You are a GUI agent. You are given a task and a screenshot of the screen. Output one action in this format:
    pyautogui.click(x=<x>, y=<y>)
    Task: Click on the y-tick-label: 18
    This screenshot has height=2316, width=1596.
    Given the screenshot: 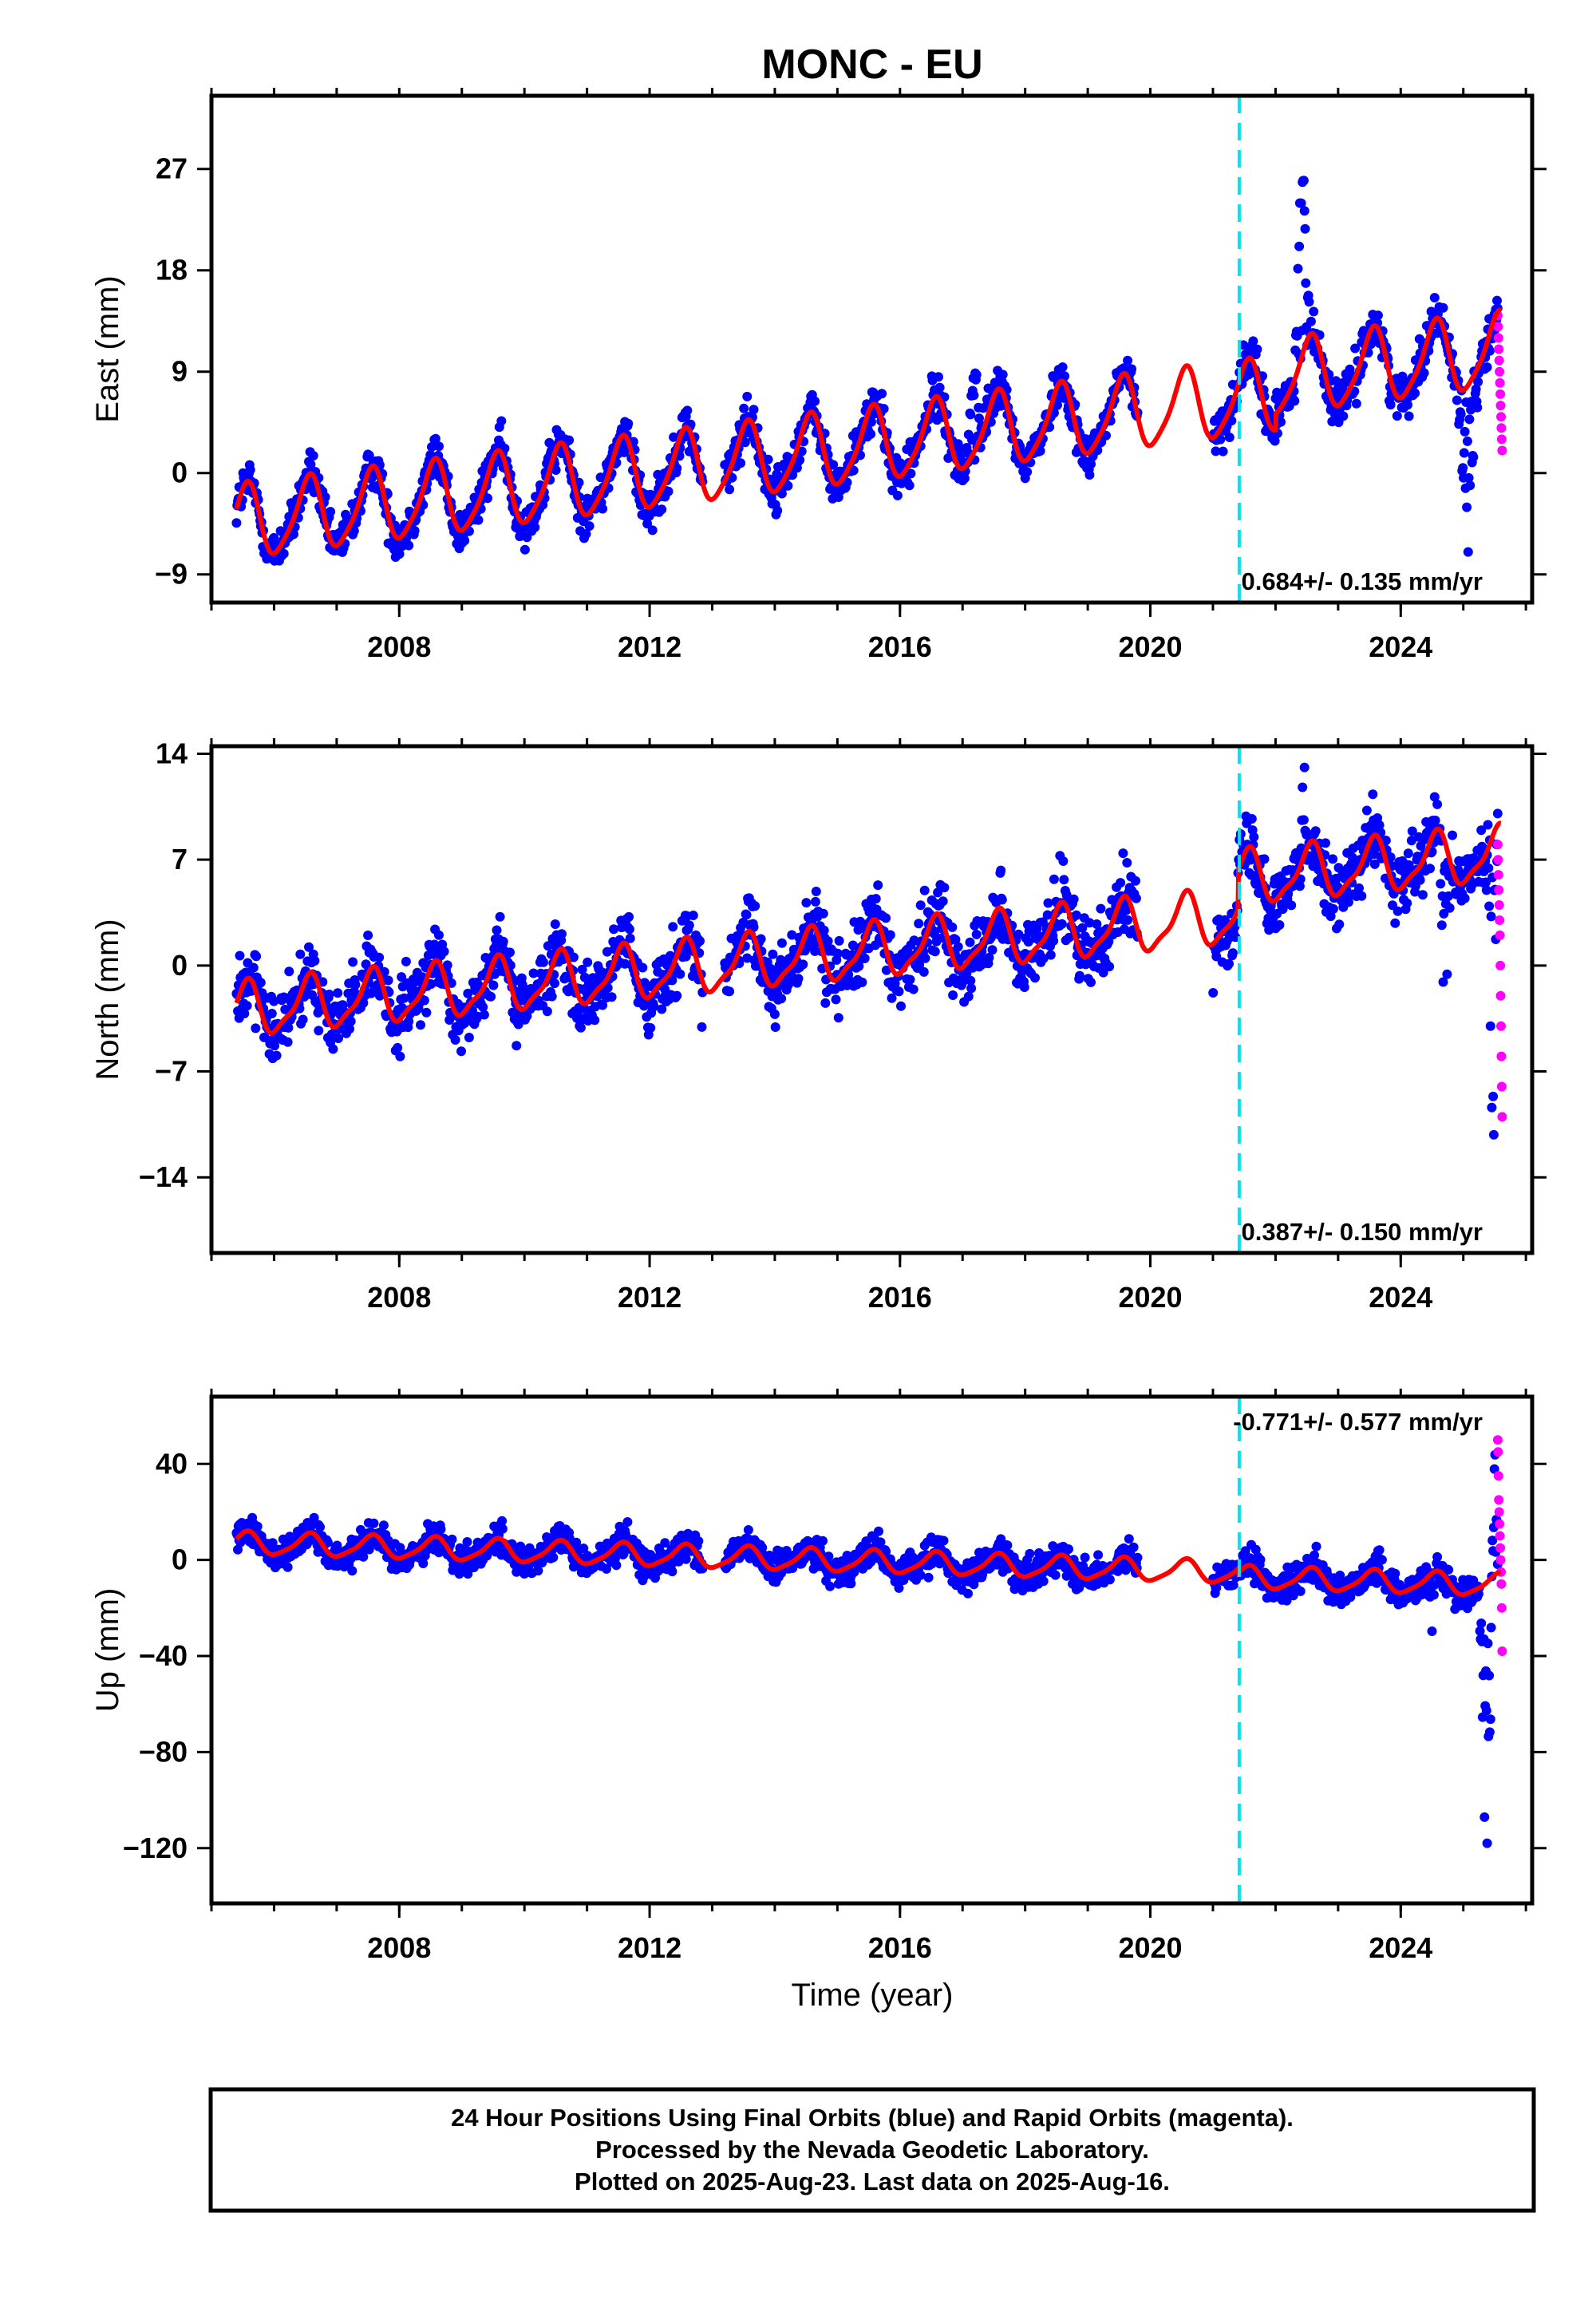 What is the action you would take?
    pyautogui.click(x=172, y=270)
    